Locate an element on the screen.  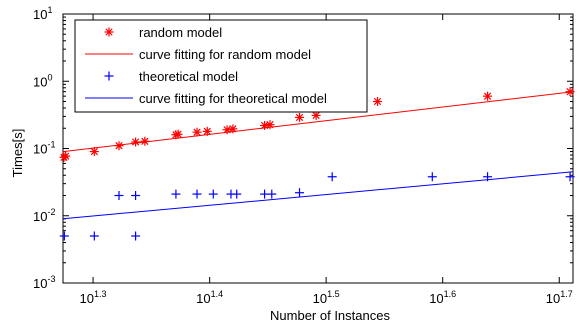
x-tick-labels: 101.3 101.4 101.5 101.6 101.7 is located at coordinates (326, 297).